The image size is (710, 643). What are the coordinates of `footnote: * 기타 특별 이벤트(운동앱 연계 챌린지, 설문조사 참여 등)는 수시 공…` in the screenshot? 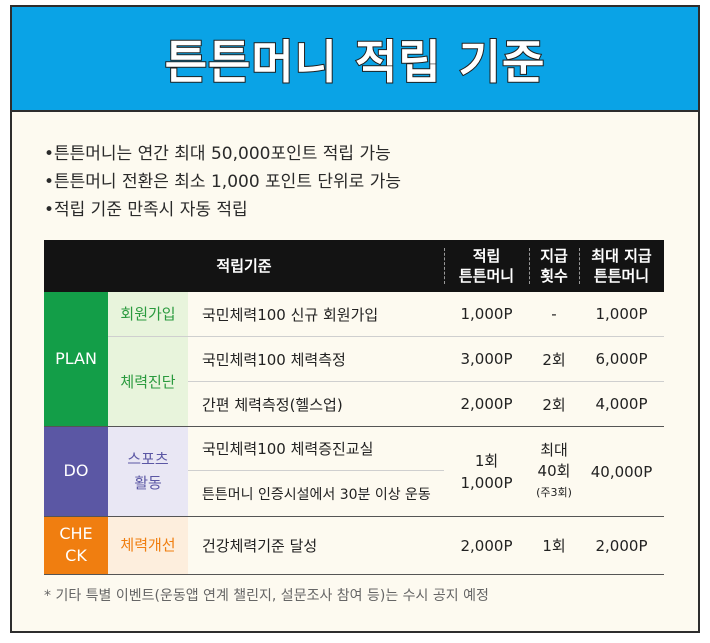 It's located at (266, 596).